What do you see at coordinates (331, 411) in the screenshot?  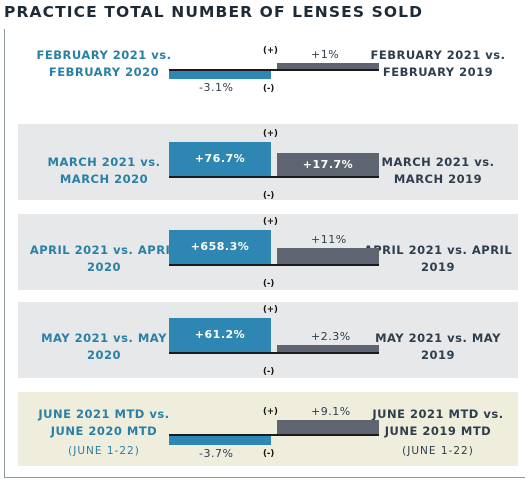 I see `value-label-vs-2019: +9.1%` at bounding box center [331, 411].